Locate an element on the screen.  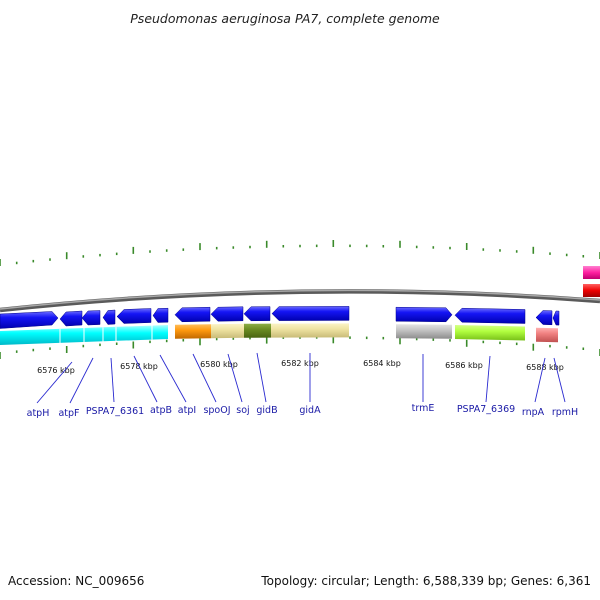
gene-label-soj: soj is located at coordinates (242, 410).